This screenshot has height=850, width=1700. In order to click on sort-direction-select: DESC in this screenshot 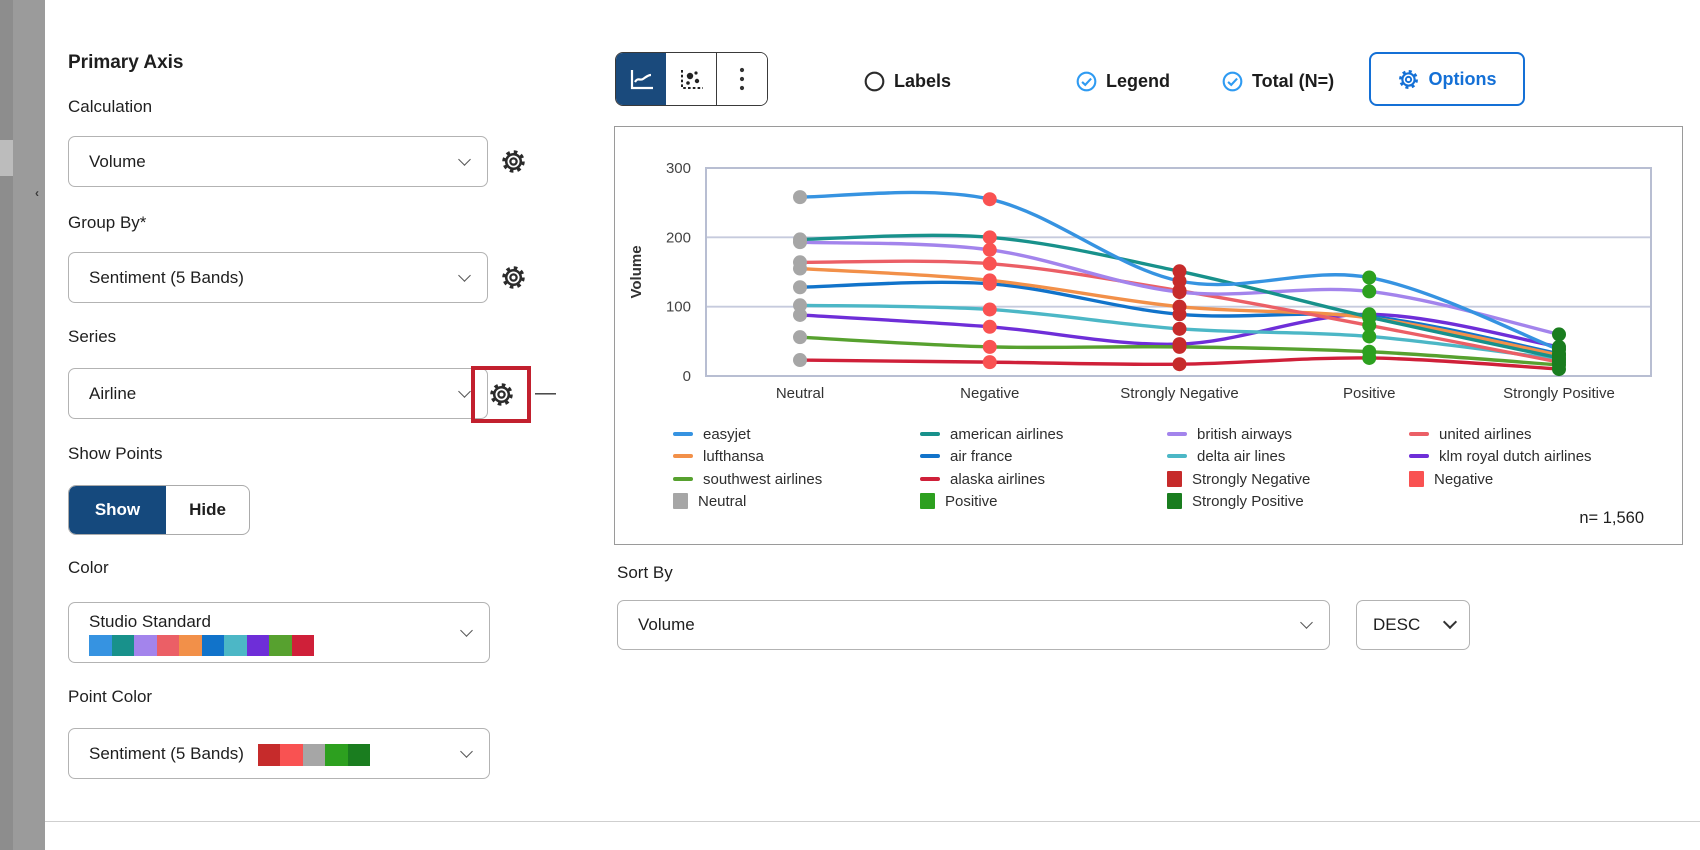, I will do `click(1413, 625)`.